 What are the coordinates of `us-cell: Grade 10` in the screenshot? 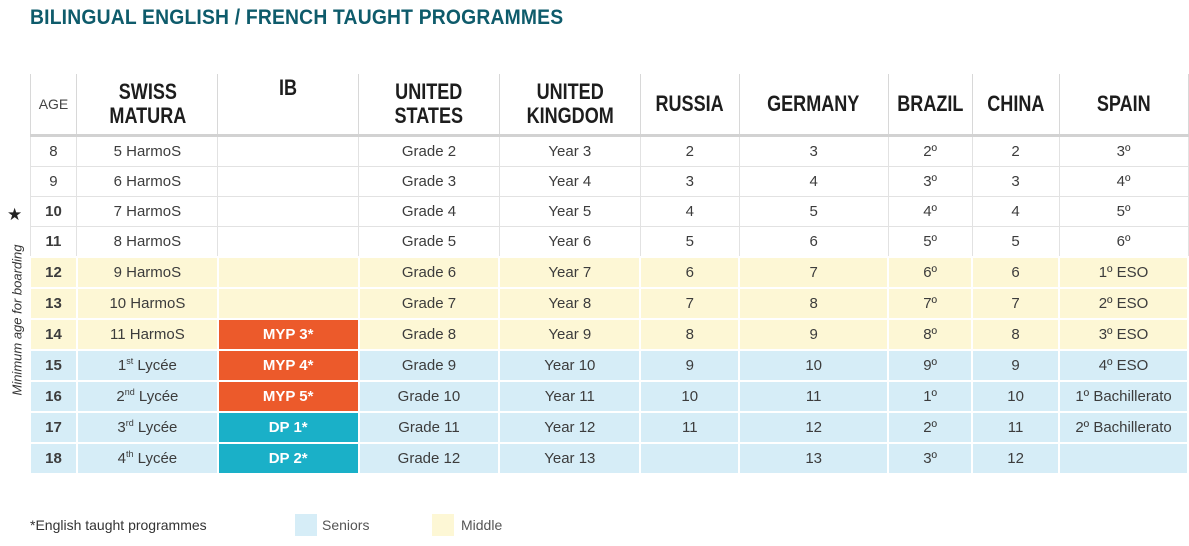 It's located at (429, 396).